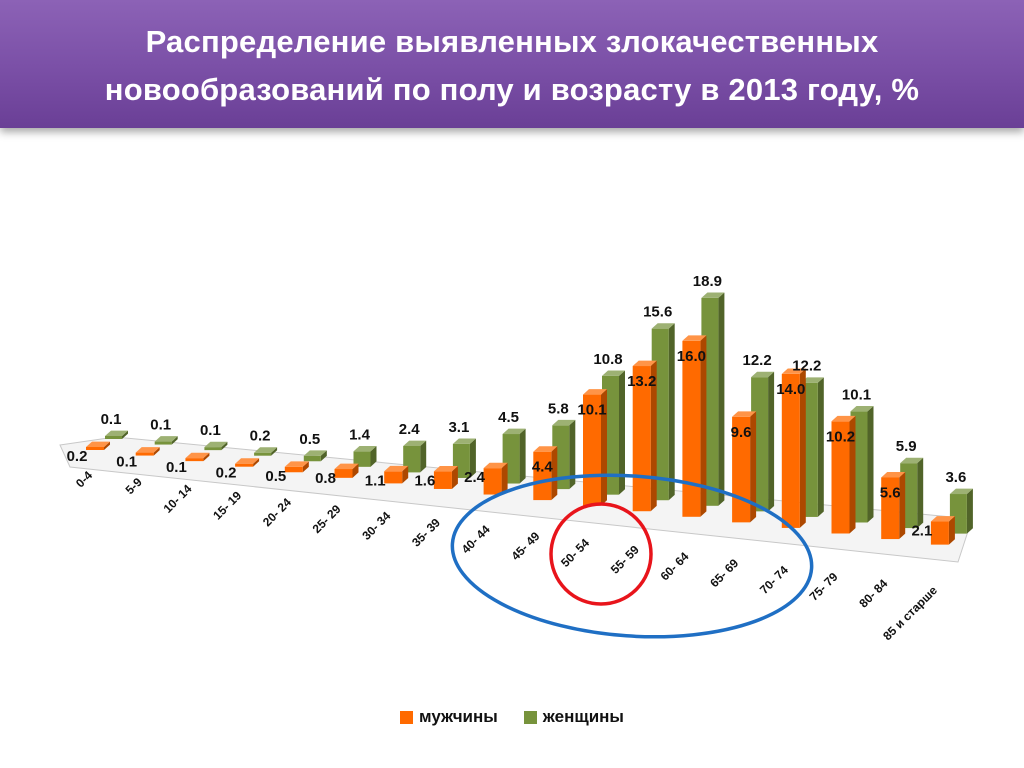 The height and width of the screenshot is (768, 1024). I want to click on women-value-label-5: 1.4, so click(360, 434).